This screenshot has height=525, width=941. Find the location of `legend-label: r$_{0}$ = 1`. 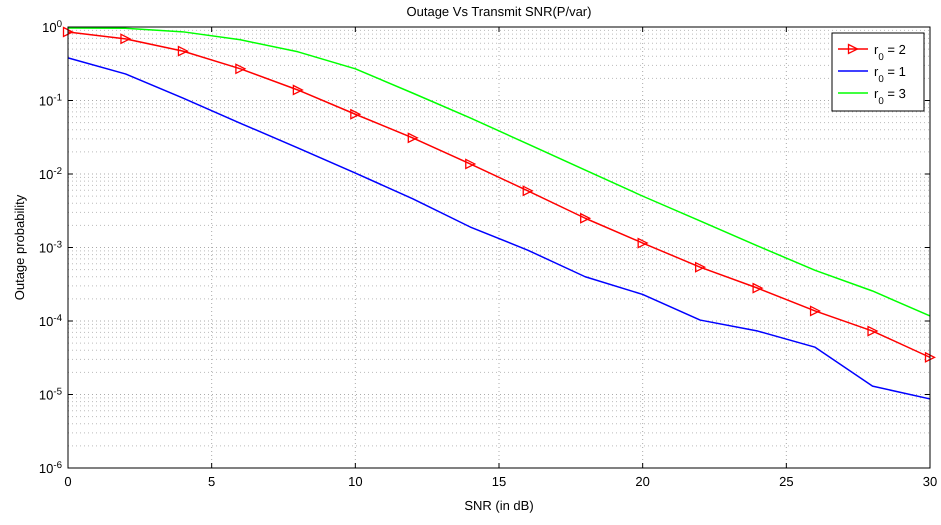

legend-label: r$_{0}$ = 1 is located at coordinates (890, 74).